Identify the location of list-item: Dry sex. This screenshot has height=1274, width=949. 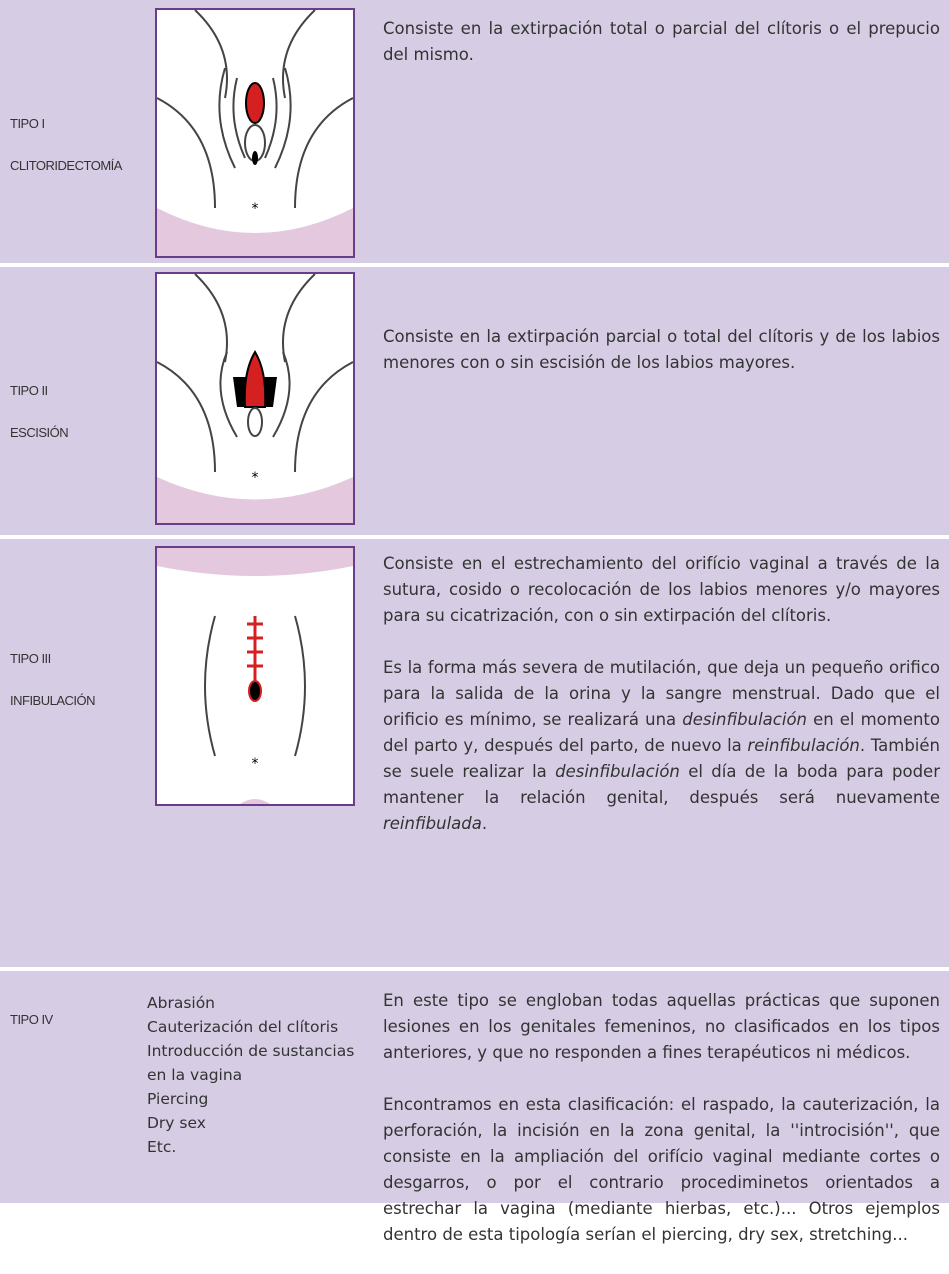
(176, 1123).